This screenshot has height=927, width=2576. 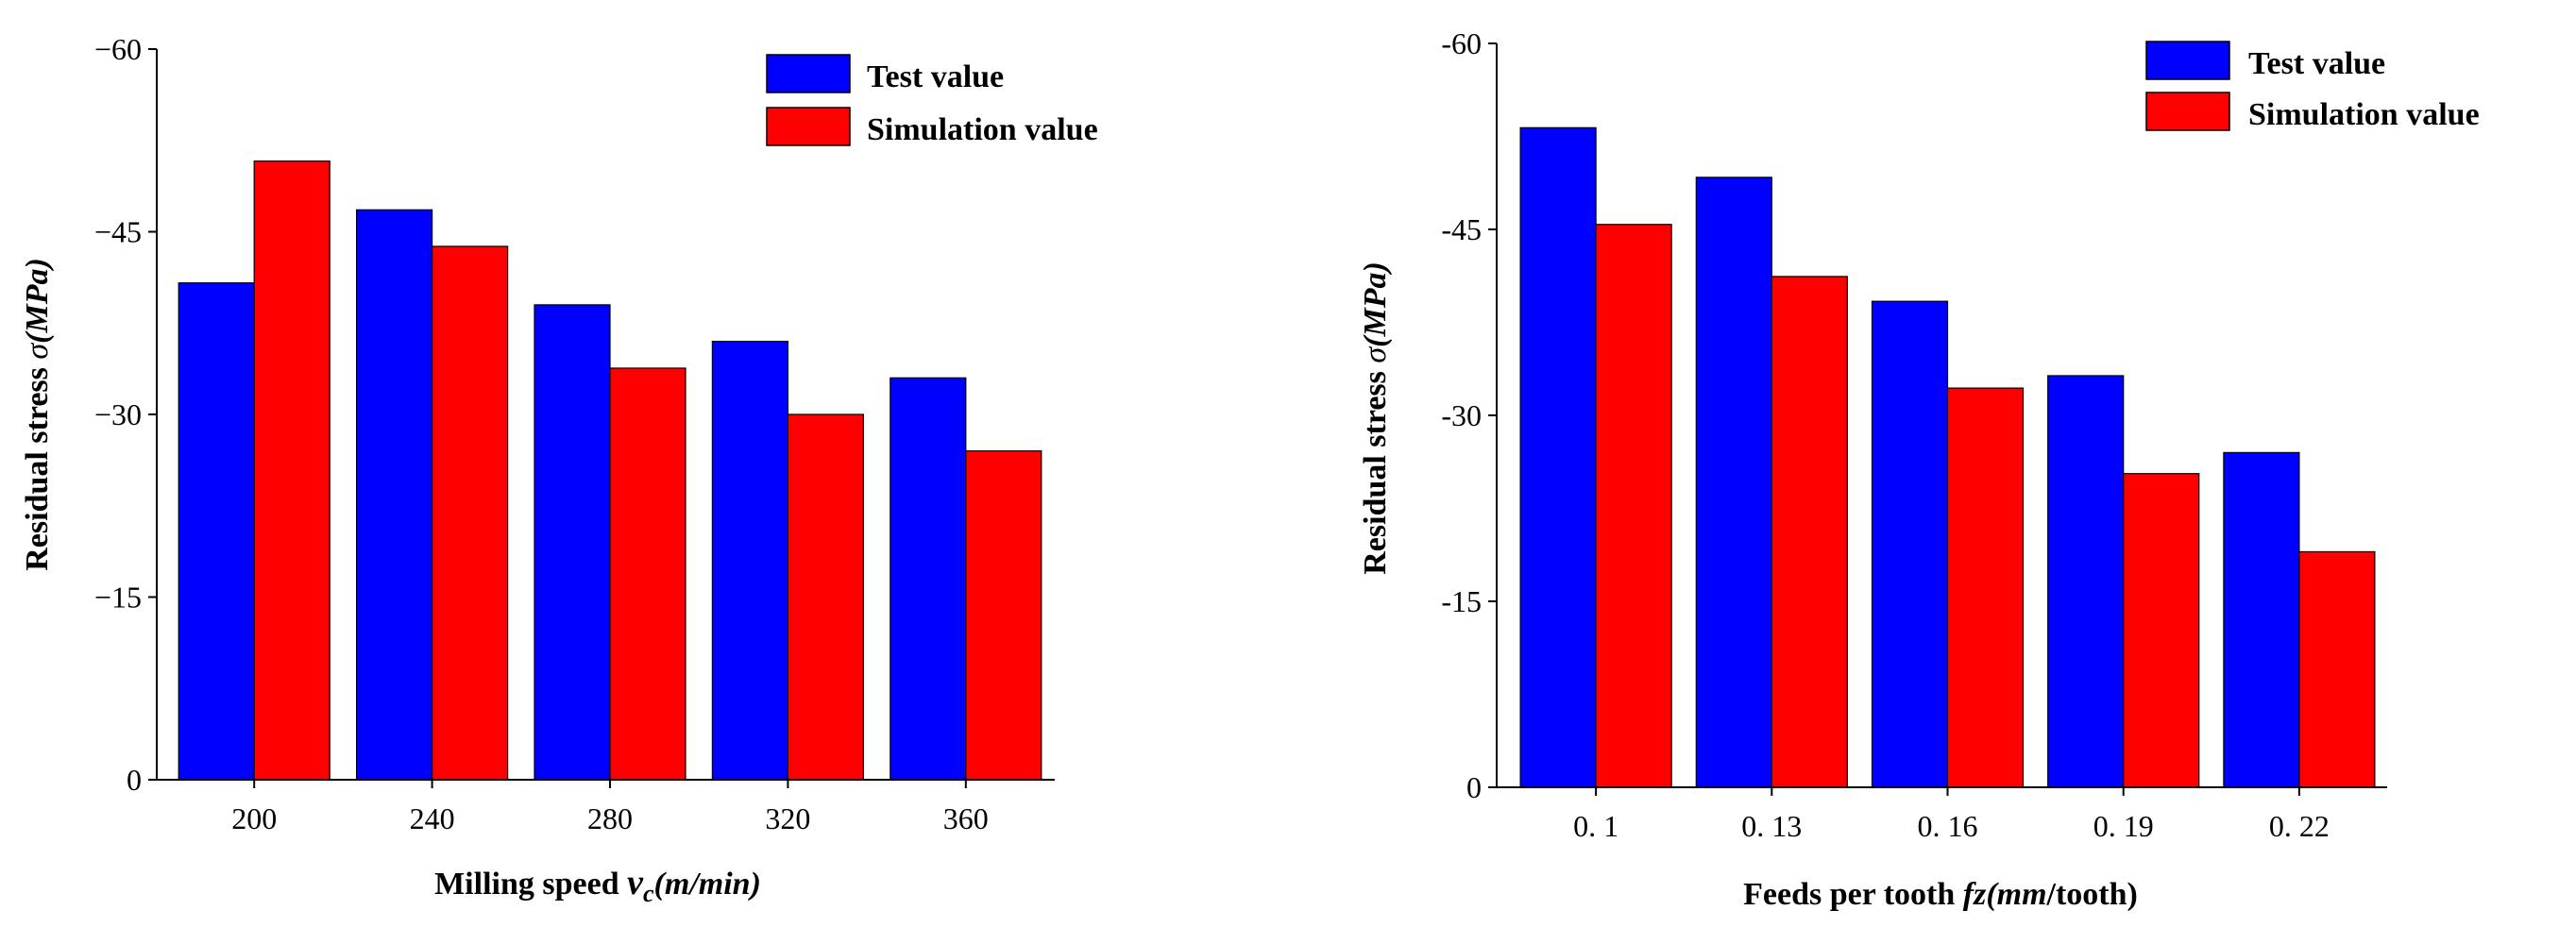 I want to click on y-tick-label-2: -30, so click(x=1461, y=415).